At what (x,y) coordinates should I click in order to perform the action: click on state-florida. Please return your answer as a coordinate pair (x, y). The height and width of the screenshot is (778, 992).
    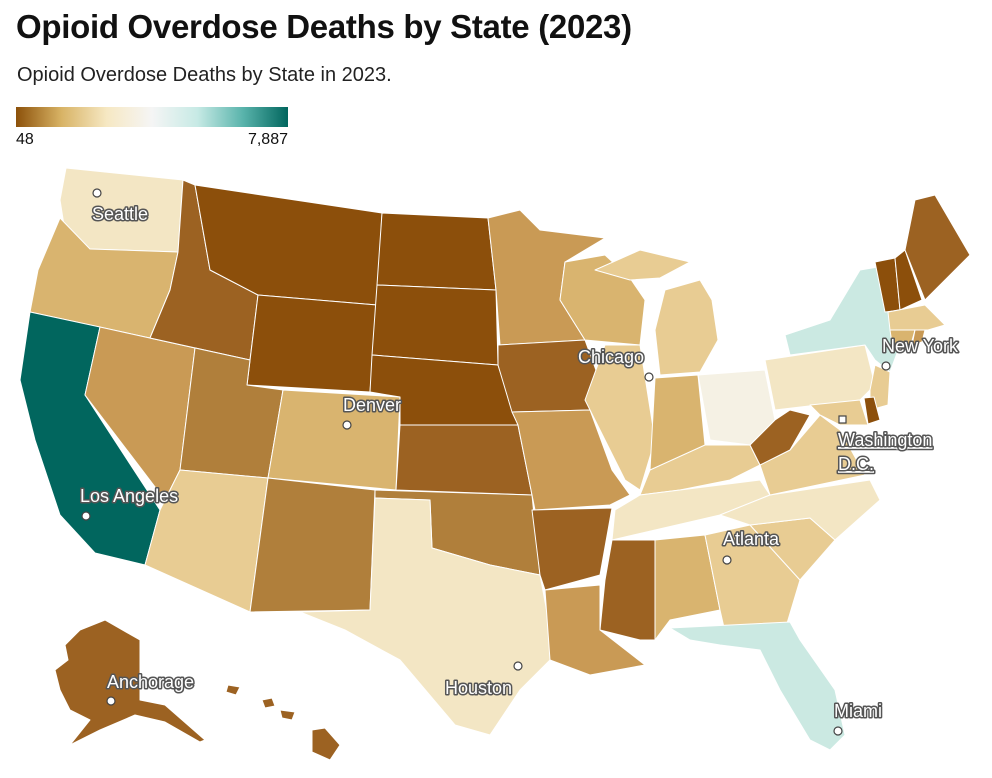
    Looking at the image, I should click on (757, 686).